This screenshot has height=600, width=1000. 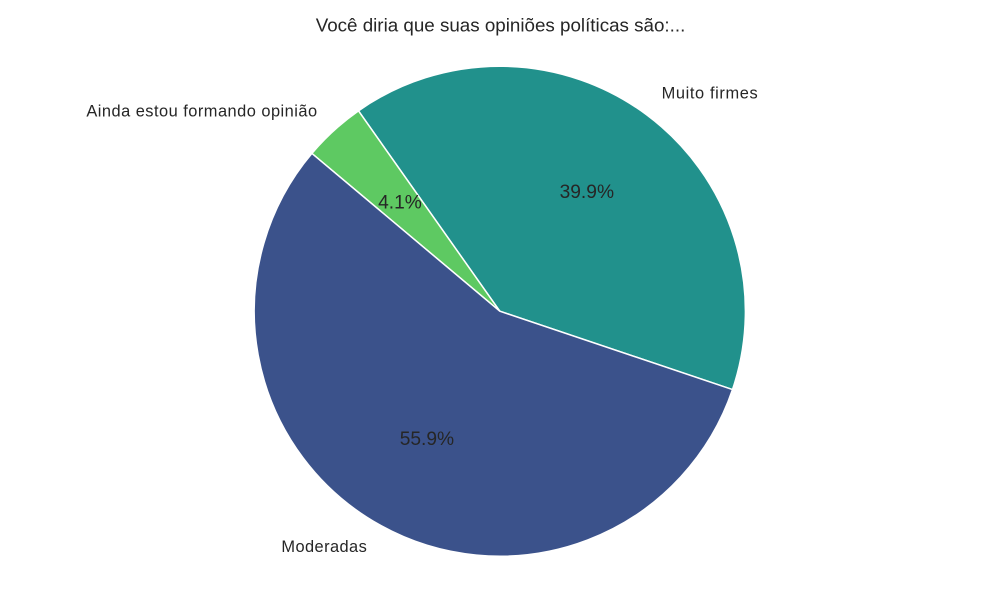 What do you see at coordinates (427, 439) in the screenshot?
I see `svg-text: 55.9%` at bounding box center [427, 439].